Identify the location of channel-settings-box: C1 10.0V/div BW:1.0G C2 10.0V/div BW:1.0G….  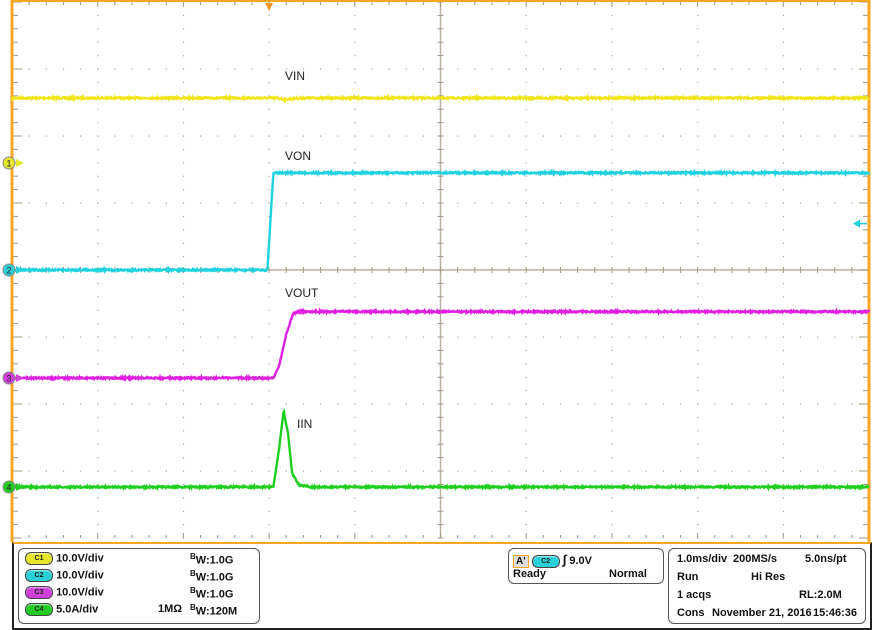
(139, 586).